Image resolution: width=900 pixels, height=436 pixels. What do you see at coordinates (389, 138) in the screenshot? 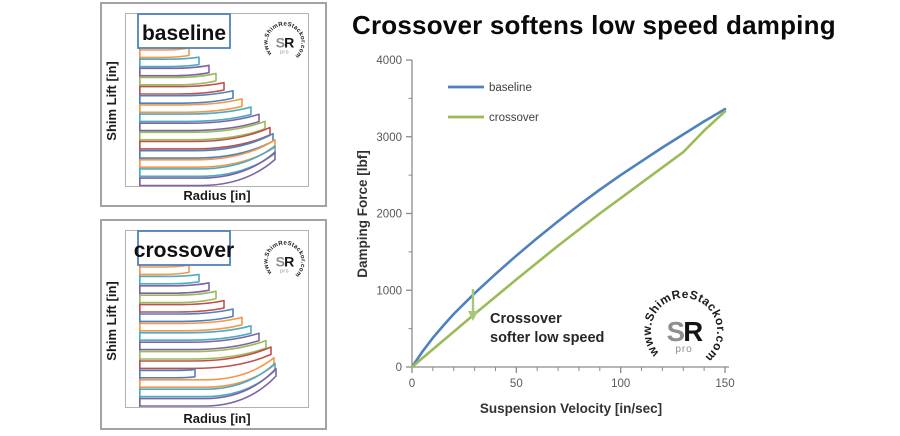
I see `y-tick-label: 3000` at bounding box center [389, 138].